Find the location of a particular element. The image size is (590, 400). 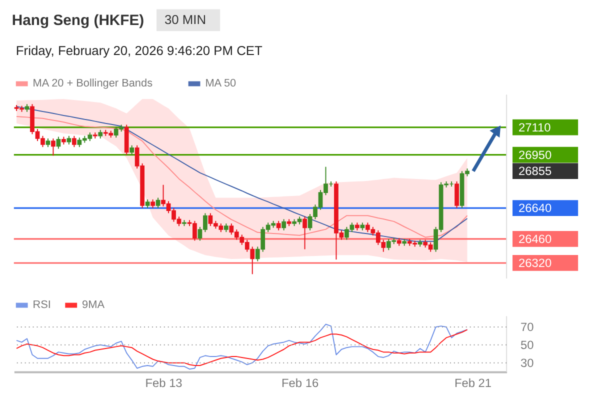

legend-label: MA 50 is located at coordinates (220, 84).